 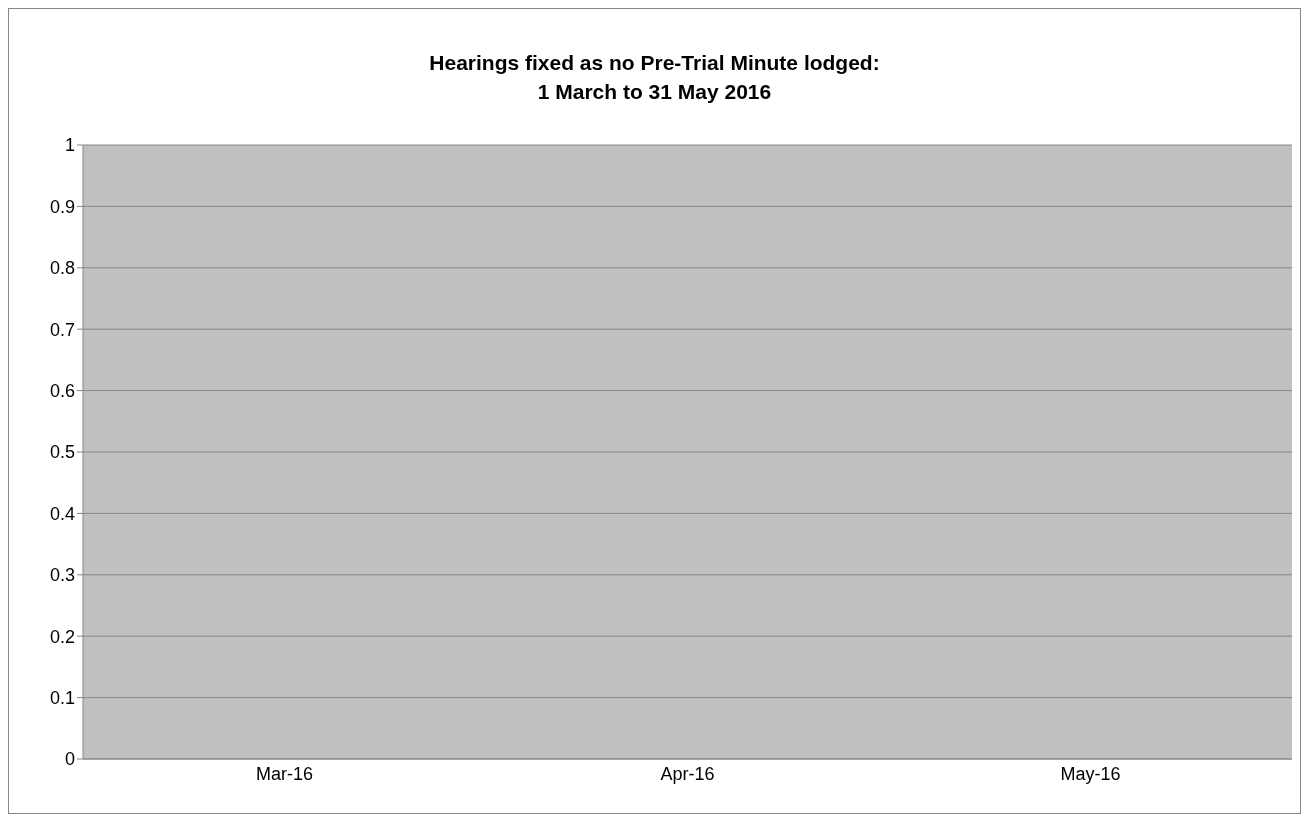 What do you see at coordinates (62, 575) in the screenshot?
I see `y-tick-label: 0.3` at bounding box center [62, 575].